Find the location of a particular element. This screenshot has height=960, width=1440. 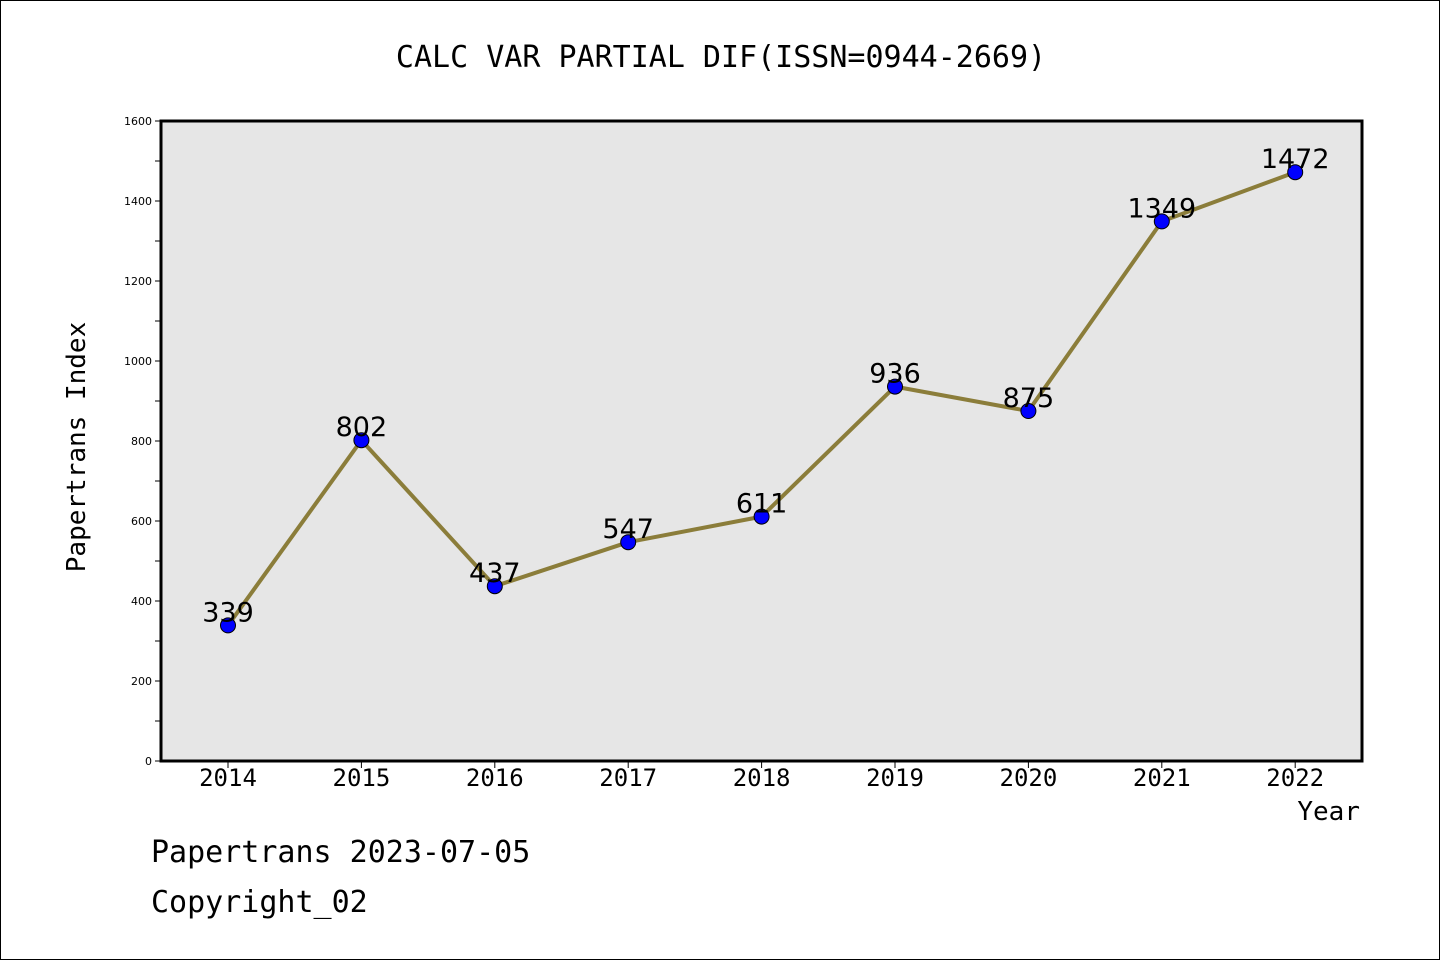

y-tick-label: 800 is located at coordinates (141, 441).